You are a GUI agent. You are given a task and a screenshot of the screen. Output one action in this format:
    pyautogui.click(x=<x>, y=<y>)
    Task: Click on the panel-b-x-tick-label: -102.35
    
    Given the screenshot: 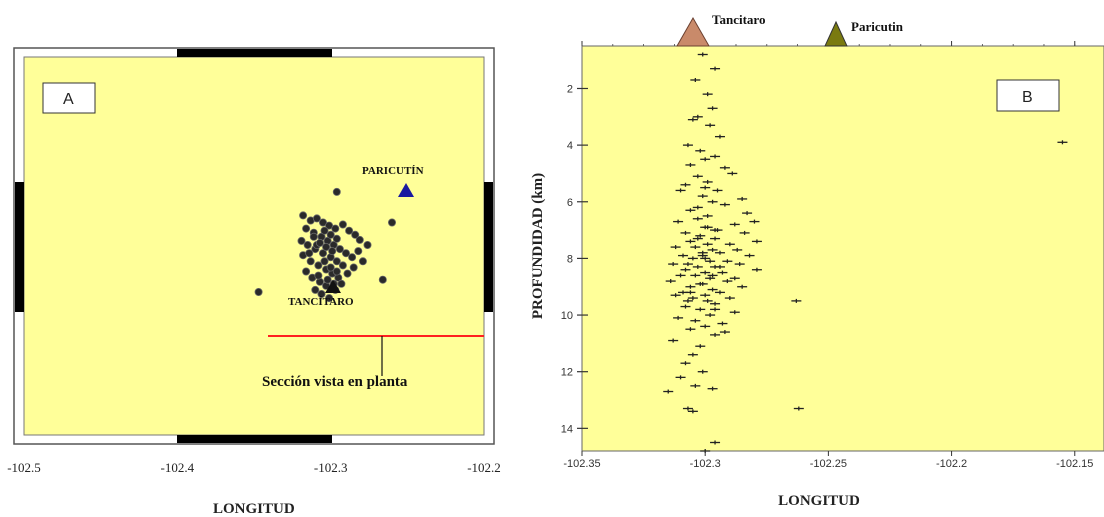 What is the action you would take?
    pyautogui.click(x=581, y=464)
    